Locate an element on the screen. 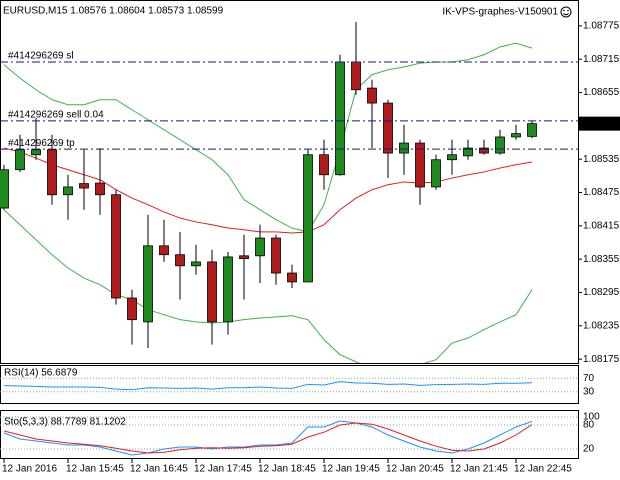 The width and height of the screenshot is (620, 480). x-tick-label: 12 Jan 20:45 is located at coordinates (415, 469).